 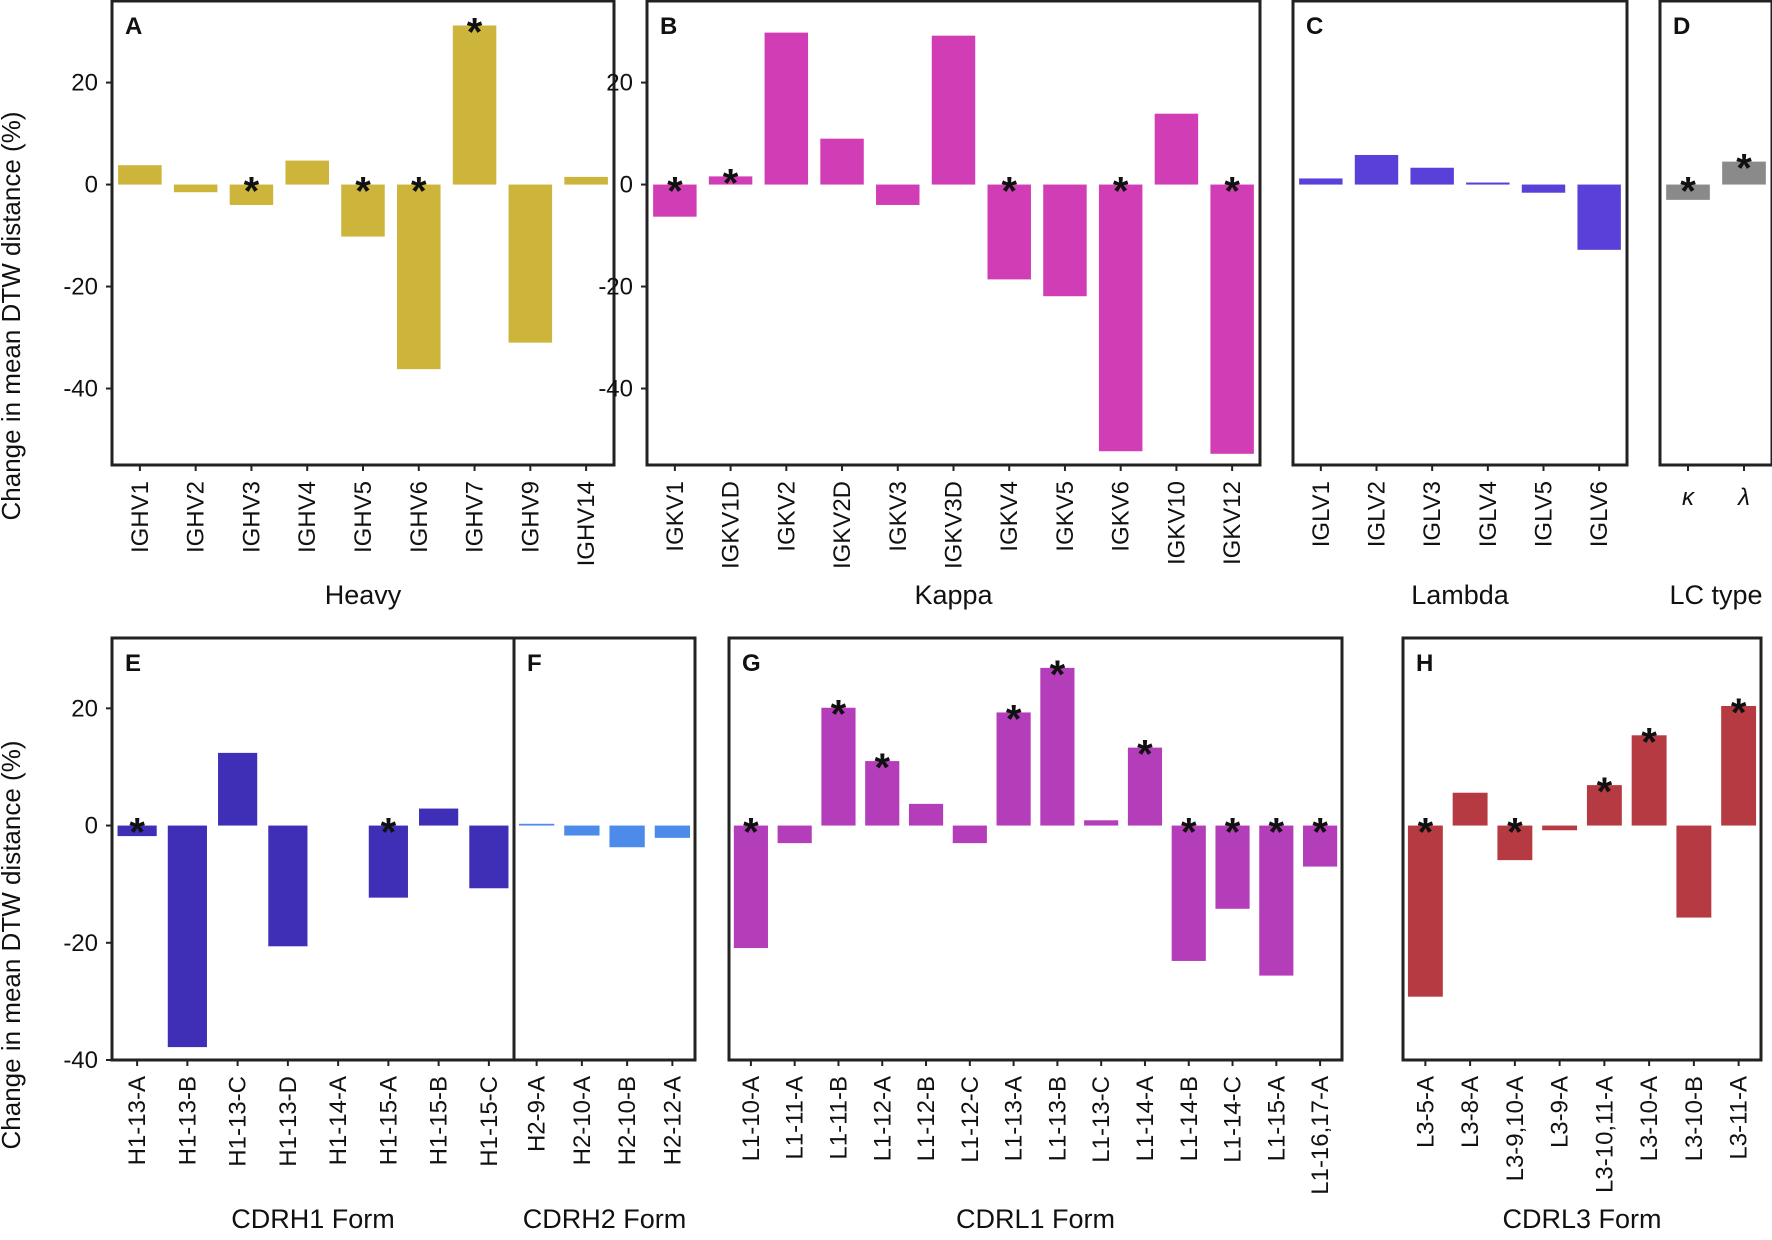 I want to click on x-tick-label: IGHV5, so click(x=363, y=517).